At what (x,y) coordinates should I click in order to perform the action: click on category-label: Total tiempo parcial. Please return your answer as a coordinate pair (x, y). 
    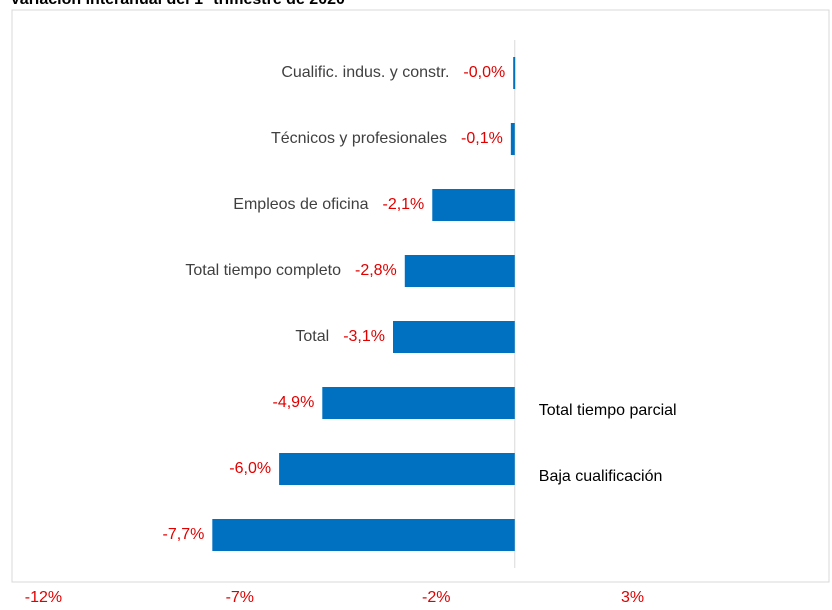
    Looking at the image, I should click on (608, 410).